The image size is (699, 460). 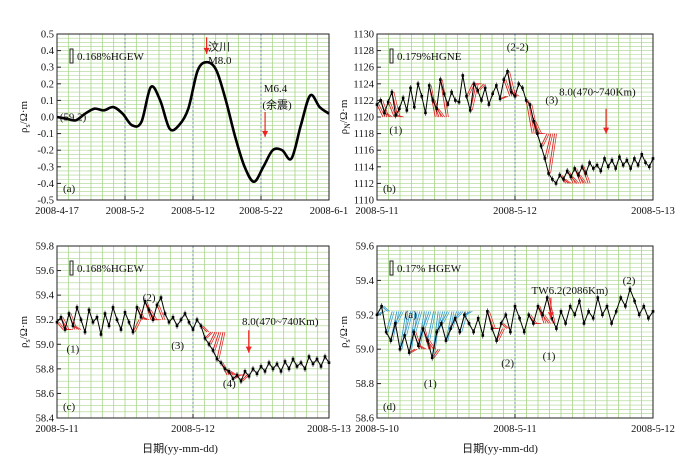 What do you see at coordinates (518, 48) in the screenshot?
I see `annotation-p22: (2-2)` at bounding box center [518, 48].